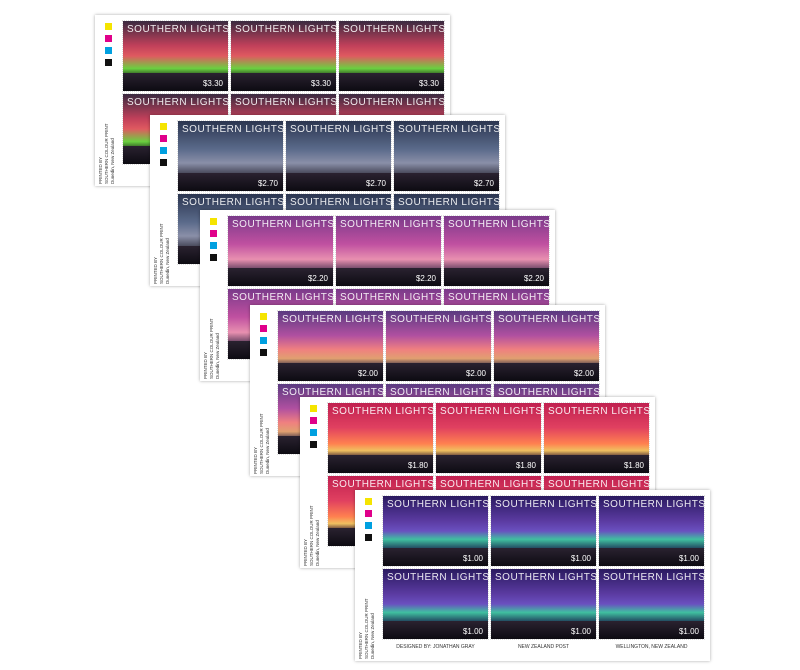 This screenshot has width=800, height=670. Describe the element at coordinates (651, 647) in the screenshot. I see `footer-text: WELLINGTON, NEW ZEALAND` at that location.